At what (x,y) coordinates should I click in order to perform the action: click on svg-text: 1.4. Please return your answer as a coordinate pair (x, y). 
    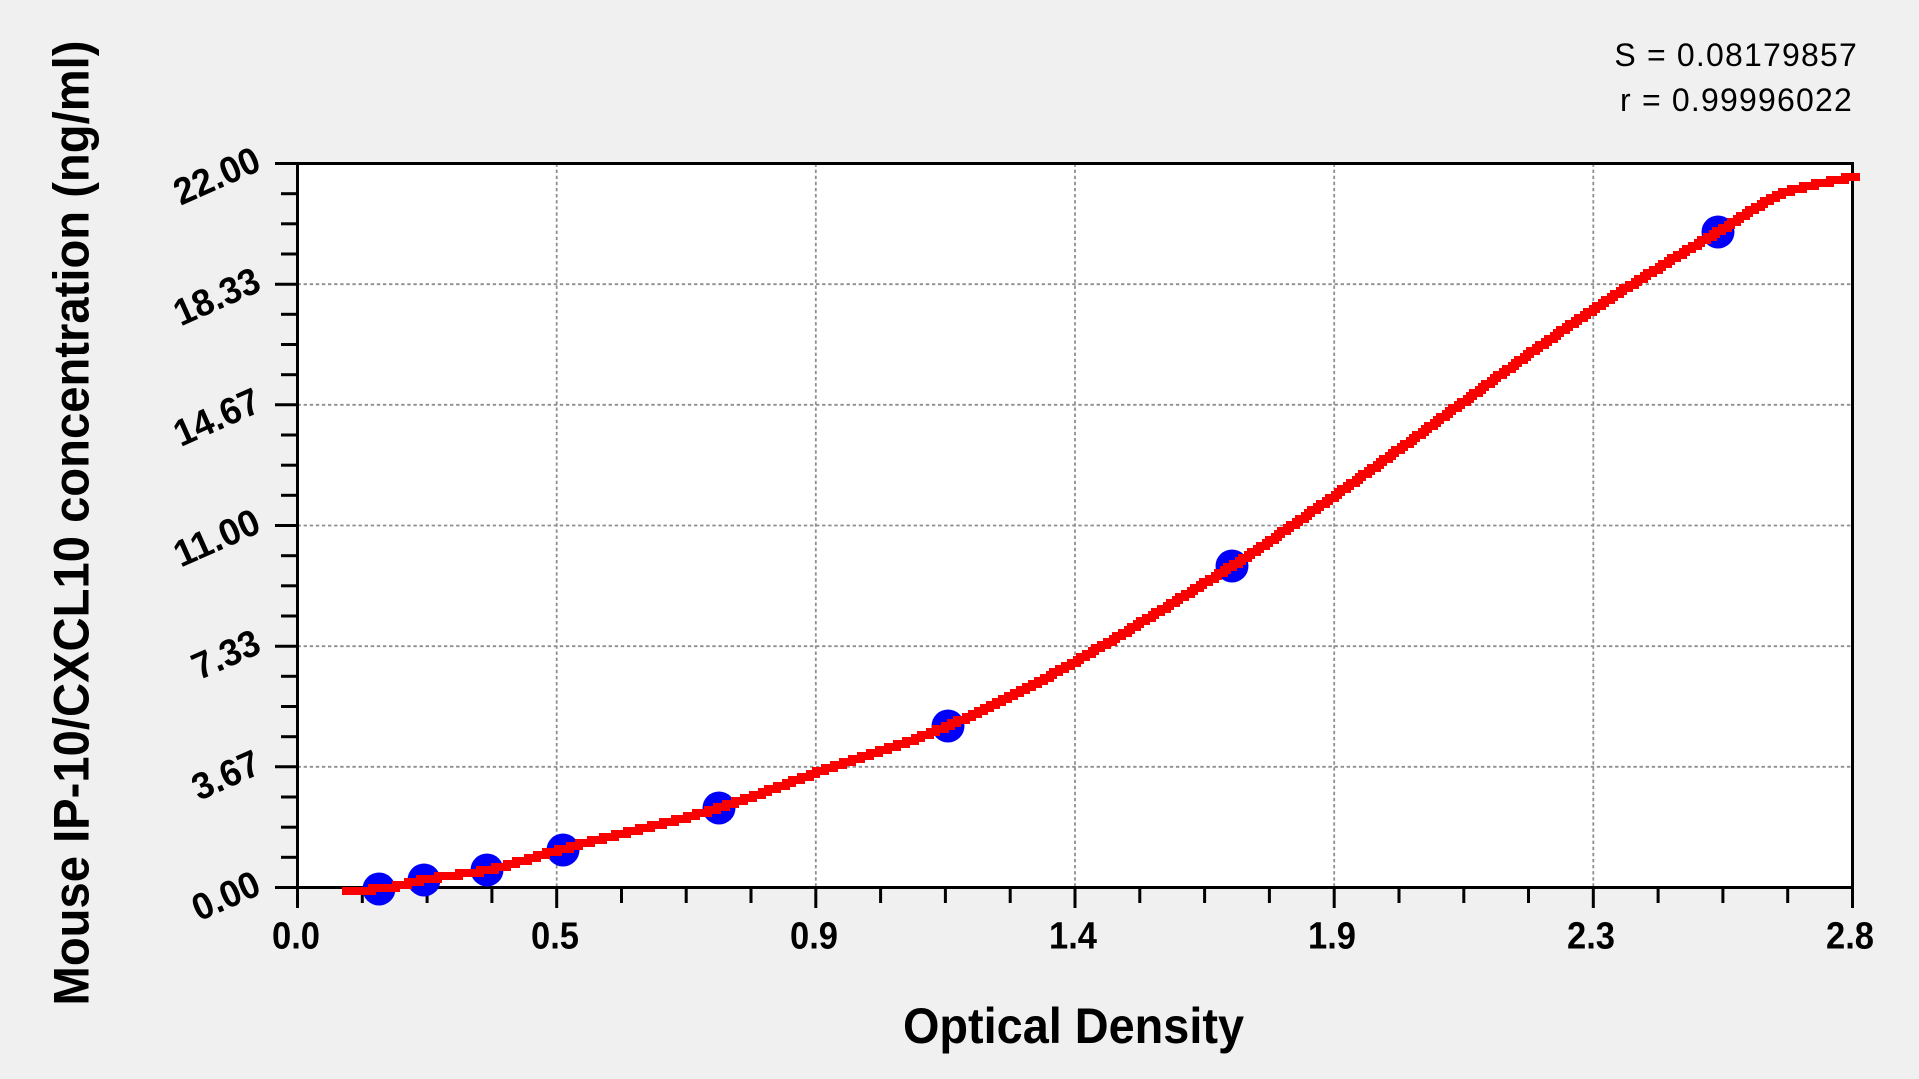
    Looking at the image, I should click on (1073, 937).